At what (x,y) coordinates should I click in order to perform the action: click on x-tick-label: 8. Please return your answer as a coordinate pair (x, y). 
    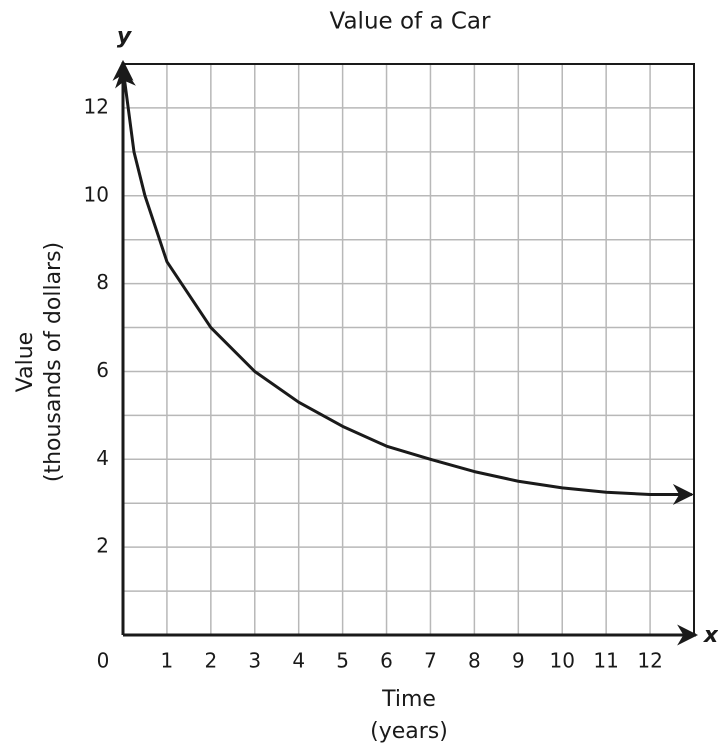
    Looking at the image, I should click on (474, 661).